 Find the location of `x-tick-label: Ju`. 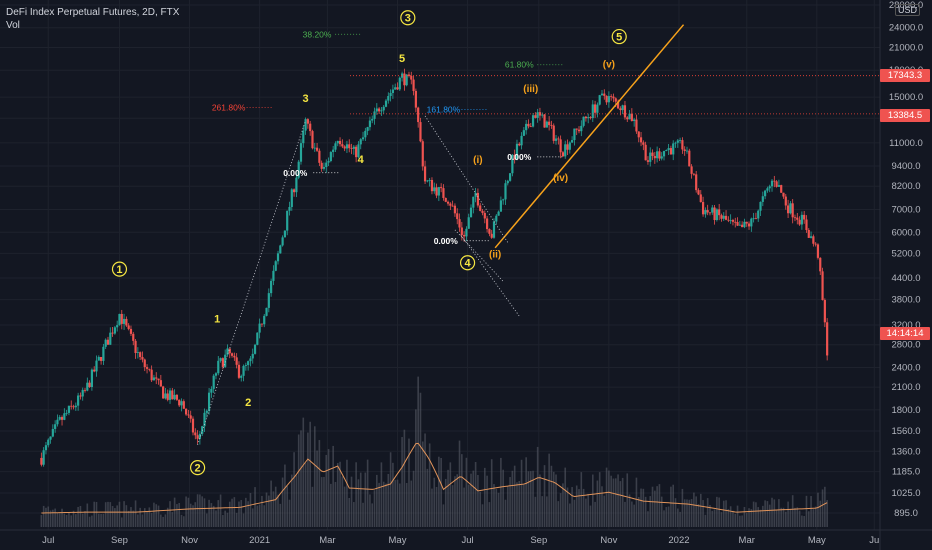

x-tick-label: Ju is located at coordinates (874, 540).